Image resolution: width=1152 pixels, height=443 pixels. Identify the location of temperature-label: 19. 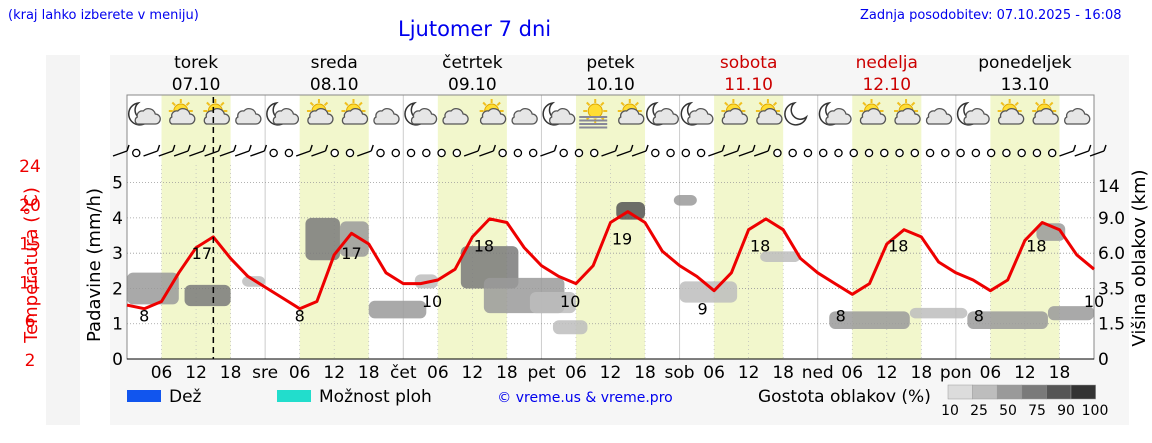
(622, 238).